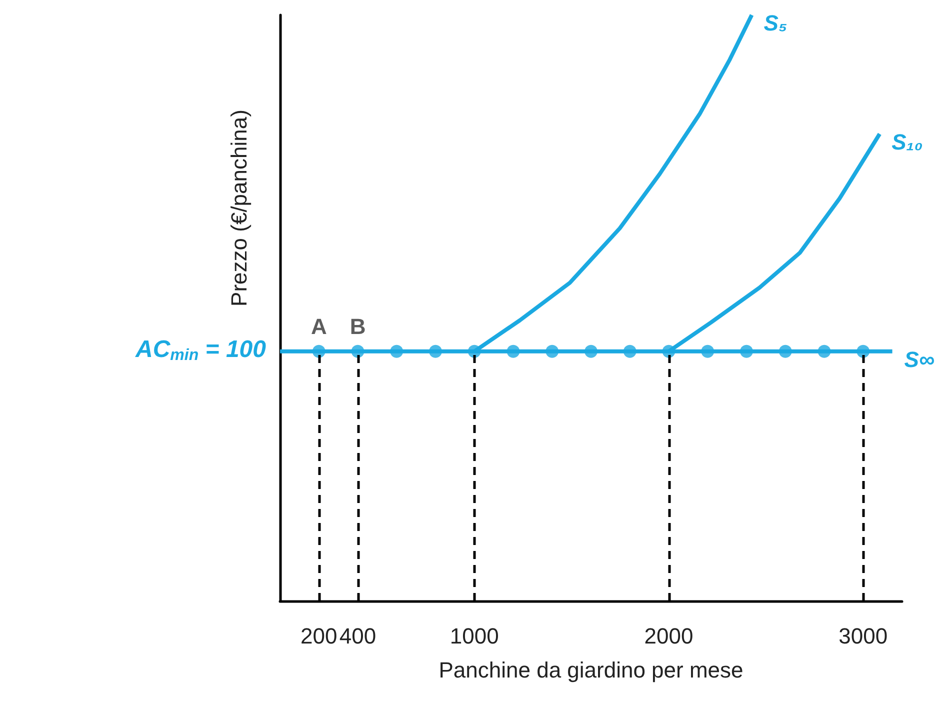 Image resolution: width=945 pixels, height=709 pixels. I want to click on series-label: S₁₀, so click(907, 141).